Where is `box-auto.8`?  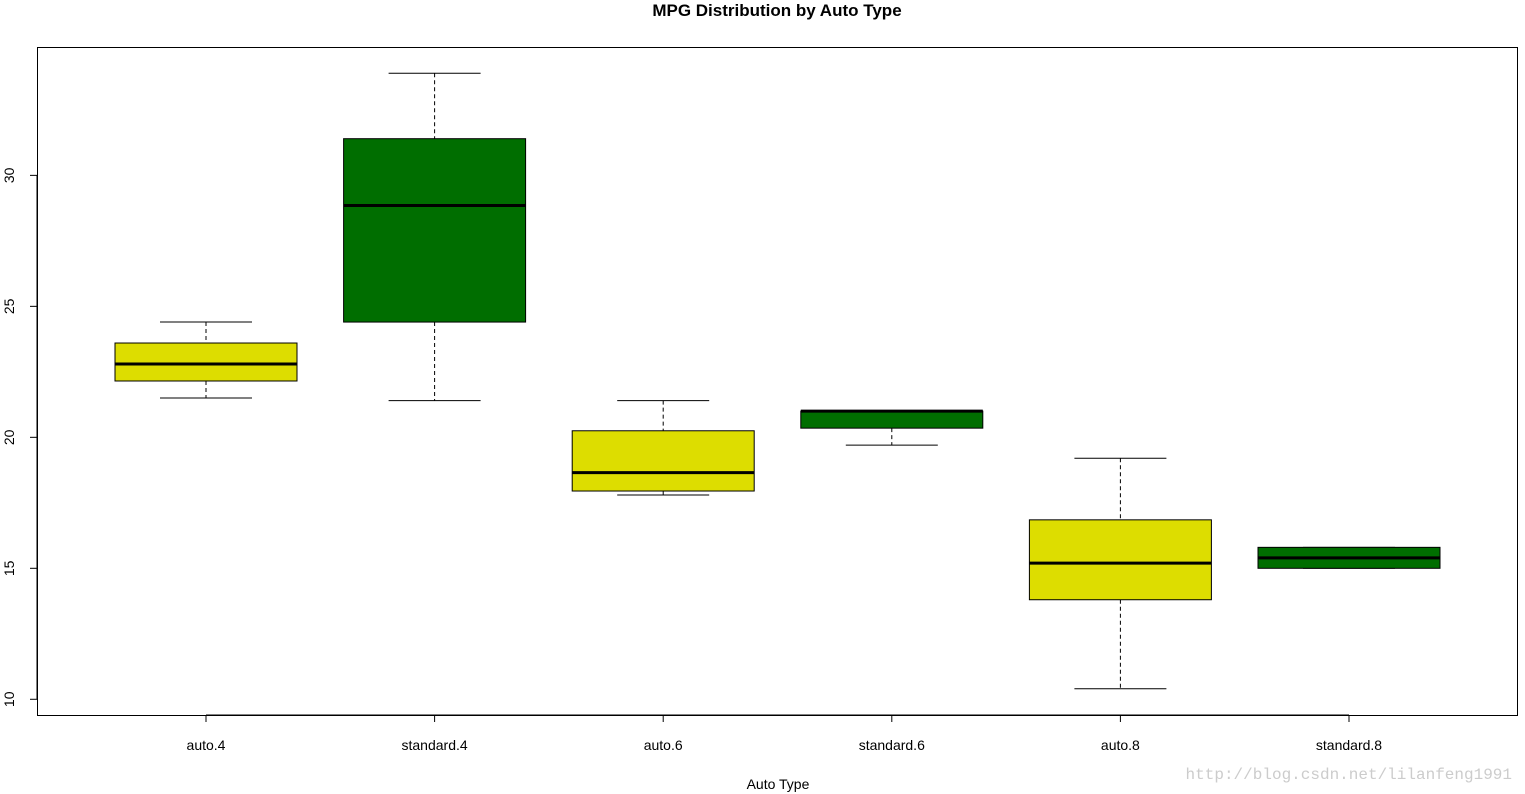 box-auto.8 is located at coordinates (1120, 573).